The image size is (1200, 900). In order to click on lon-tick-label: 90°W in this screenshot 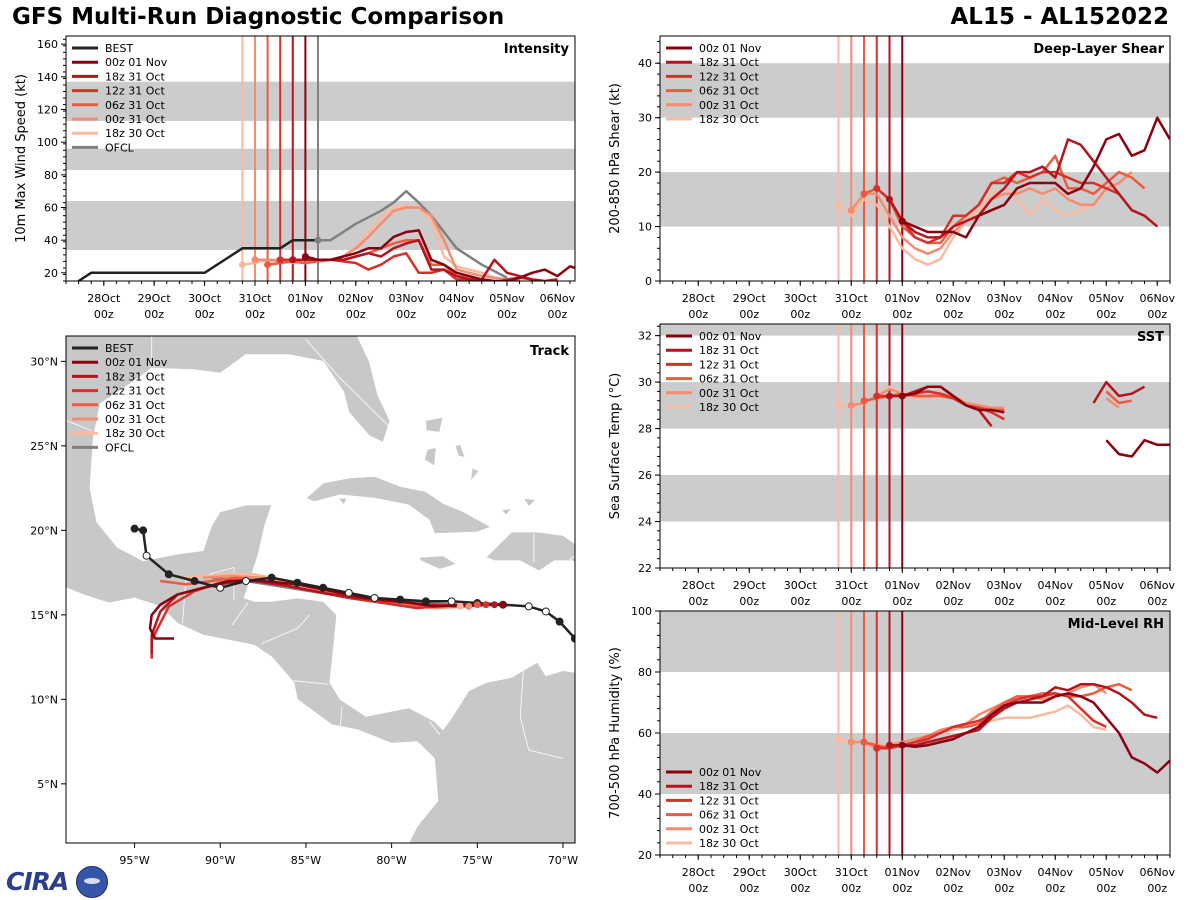, I will do `click(220, 860)`.